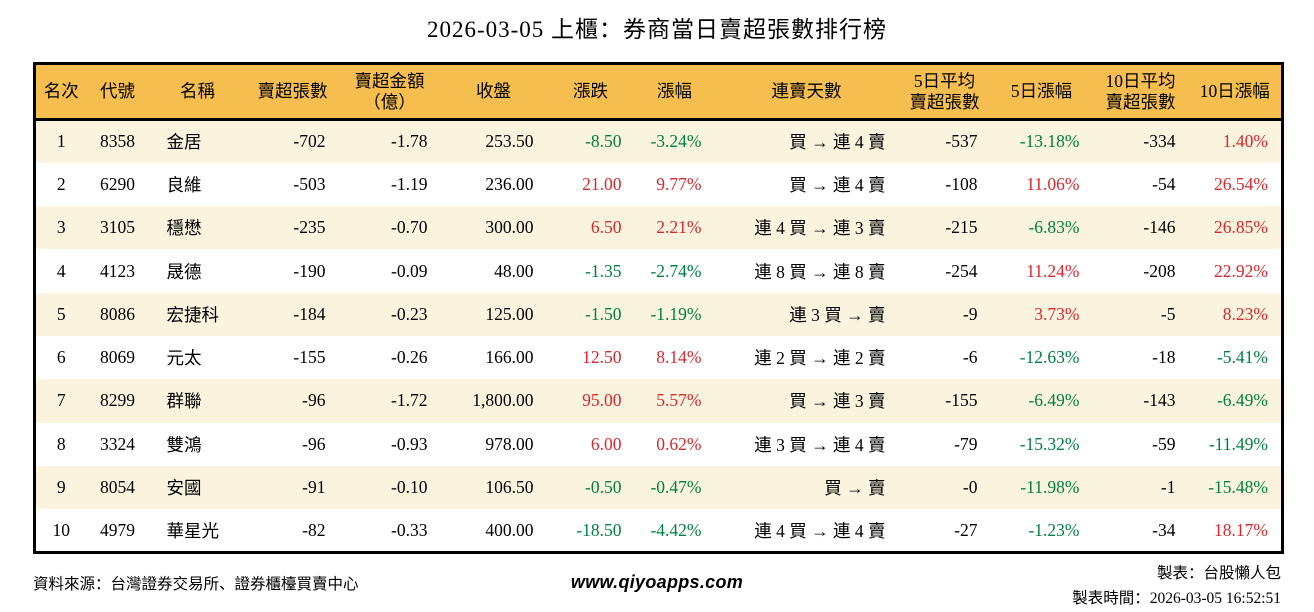  What do you see at coordinates (679, 400) in the screenshot?
I see `cell-change-pct: 5.57%` at bounding box center [679, 400].